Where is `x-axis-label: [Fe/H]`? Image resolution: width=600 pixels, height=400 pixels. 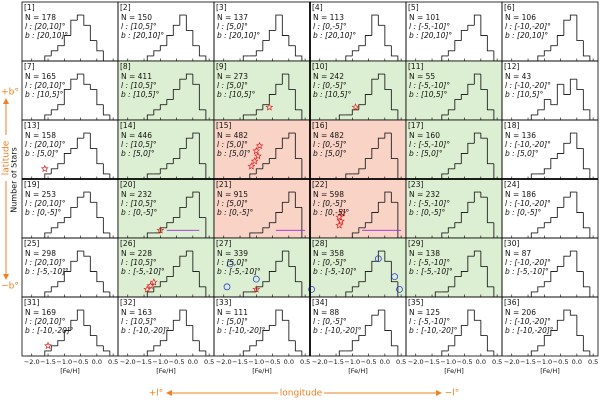
x-axis-label: [Fe/H] is located at coordinates (166, 371).